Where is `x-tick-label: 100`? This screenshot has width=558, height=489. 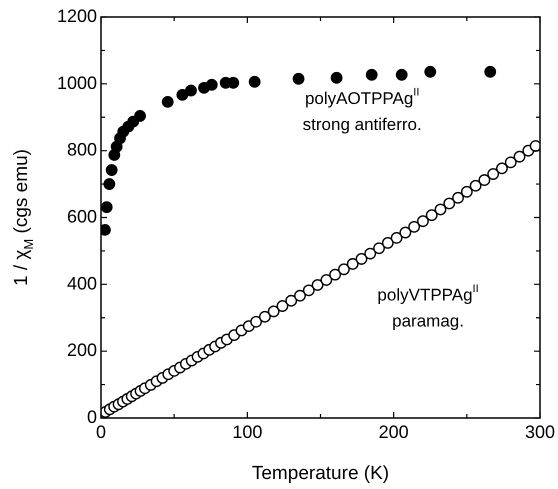
x-tick-label: 100 is located at coordinates (247, 432).